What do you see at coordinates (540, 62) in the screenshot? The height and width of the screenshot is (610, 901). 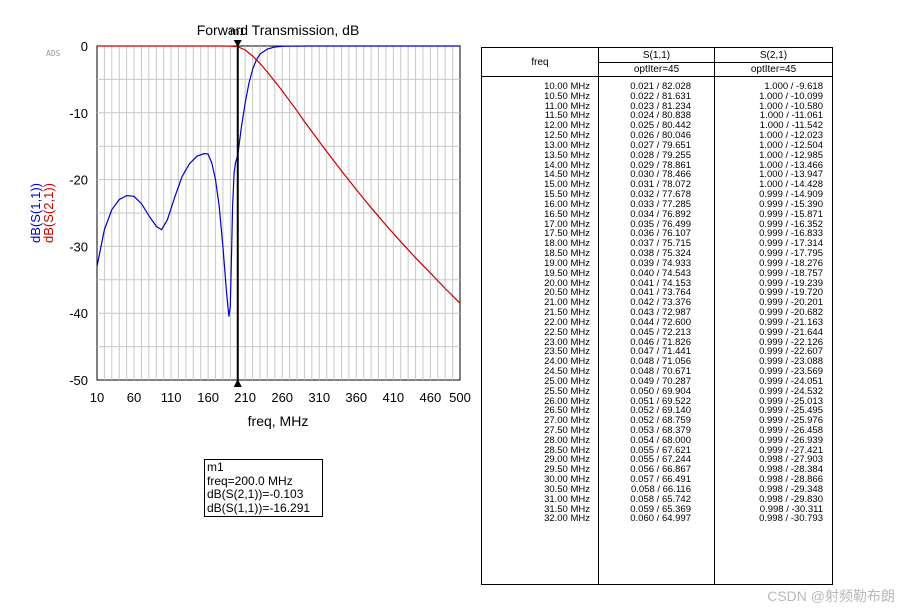 I see `table-header-freq: freq` at bounding box center [540, 62].